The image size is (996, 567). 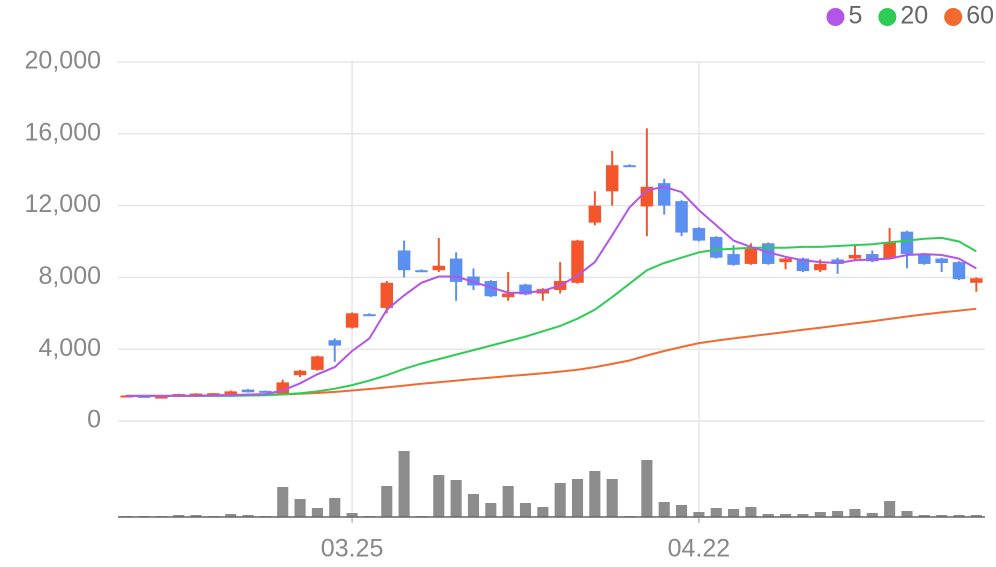 I want to click on y-tick-label: 0, so click(x=94, y=420).